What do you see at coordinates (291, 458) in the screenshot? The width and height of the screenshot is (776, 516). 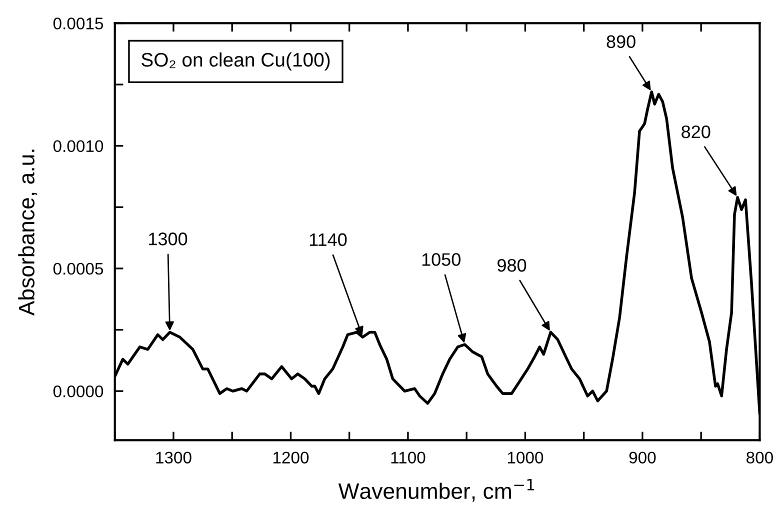 I see `x-tick-label: 1200` at bounding box center [291, 458].